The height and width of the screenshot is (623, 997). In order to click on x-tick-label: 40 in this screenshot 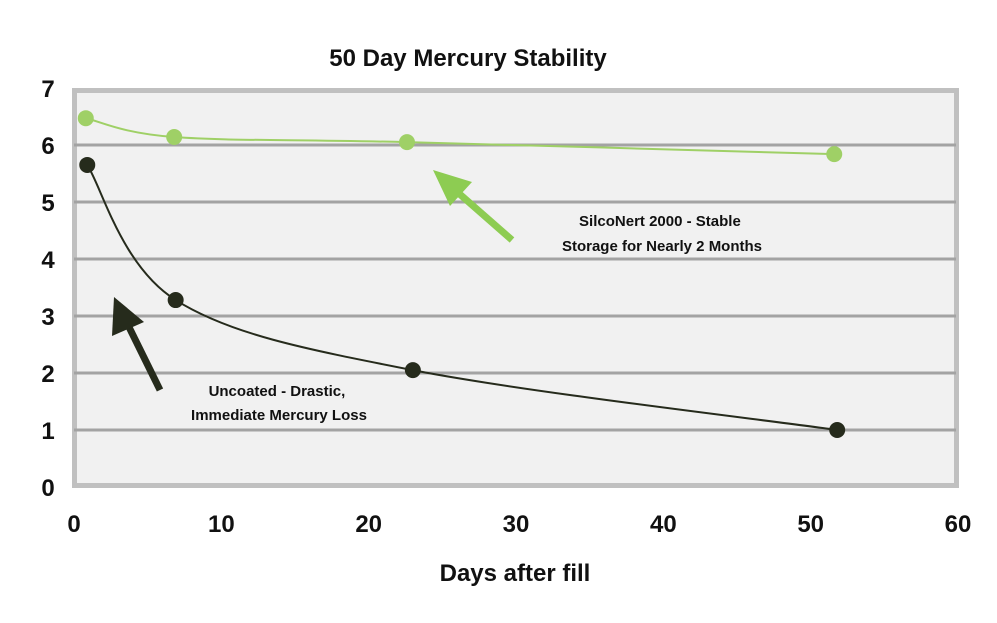, I will do `click(663, 524)`.